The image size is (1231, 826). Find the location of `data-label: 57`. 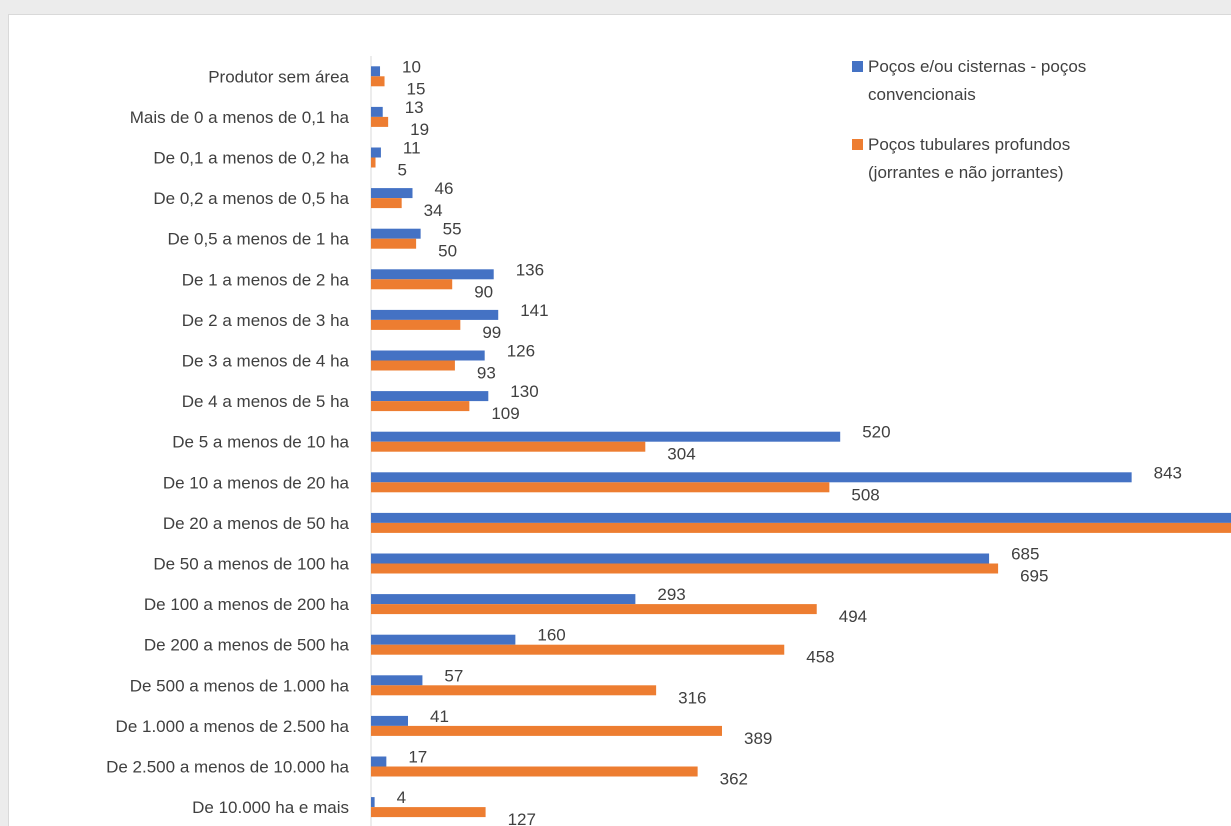

data-label: 57 is located at coordinates (453, 675).